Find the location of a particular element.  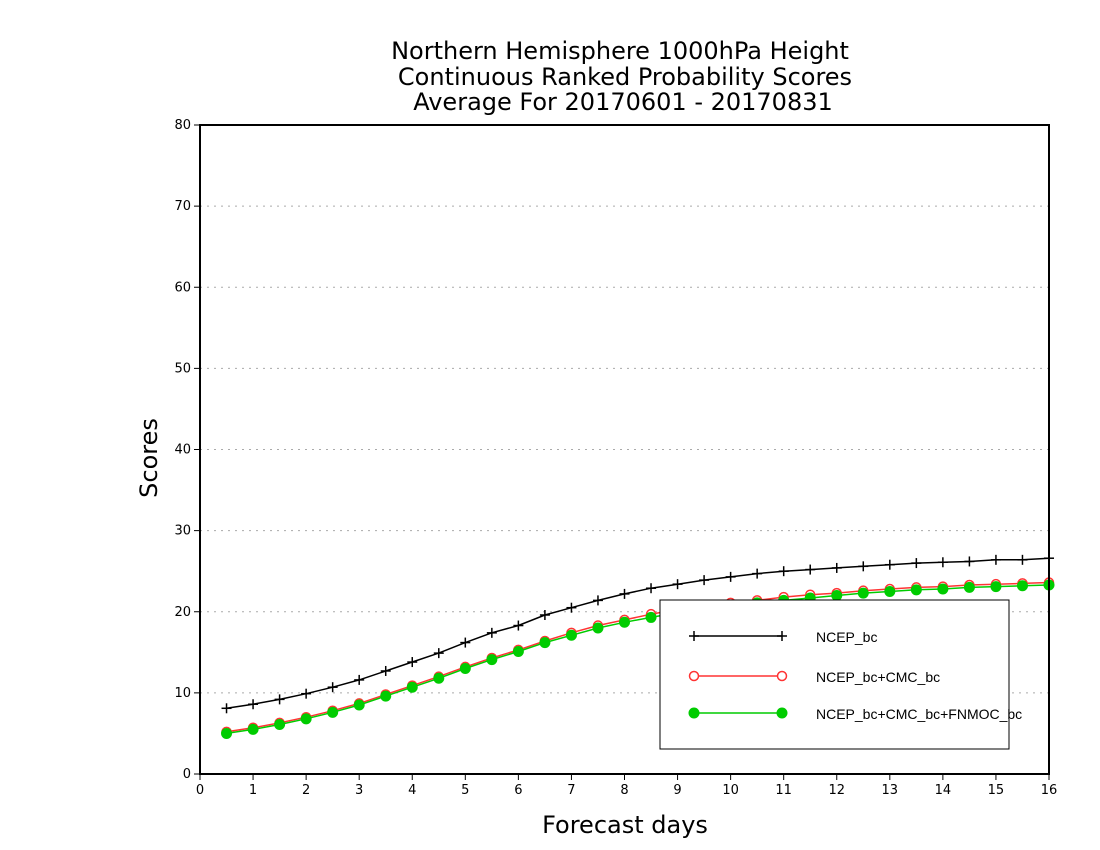

x-tick-label: 11 is located at coordinates (783, 790).